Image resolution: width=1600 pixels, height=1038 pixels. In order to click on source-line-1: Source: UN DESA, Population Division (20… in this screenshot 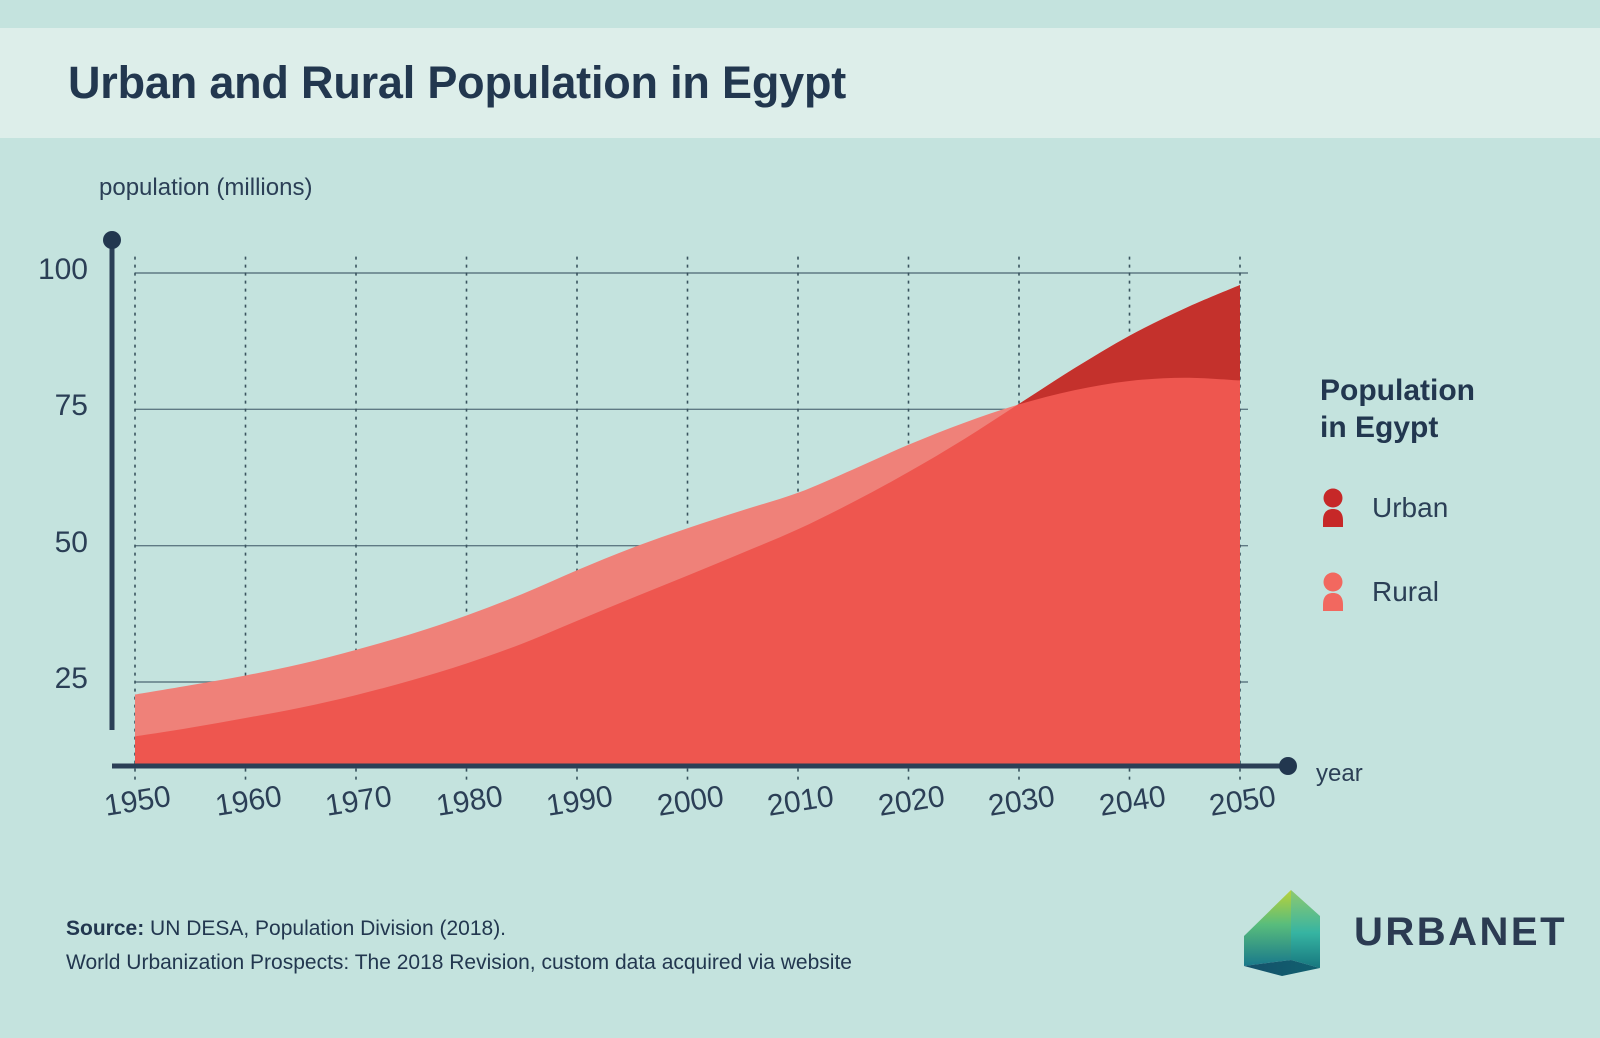, I will do `click(459, 929)`.